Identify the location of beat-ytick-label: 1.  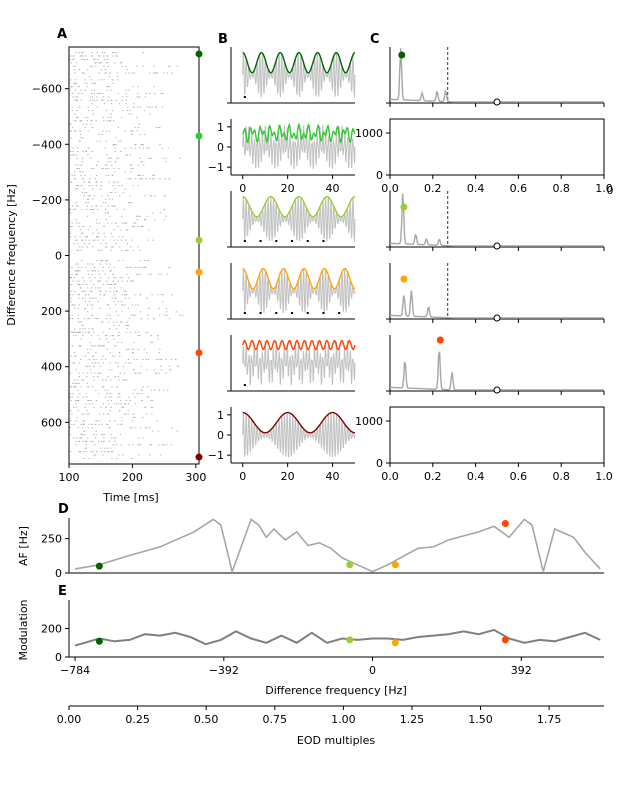
(220, 415).